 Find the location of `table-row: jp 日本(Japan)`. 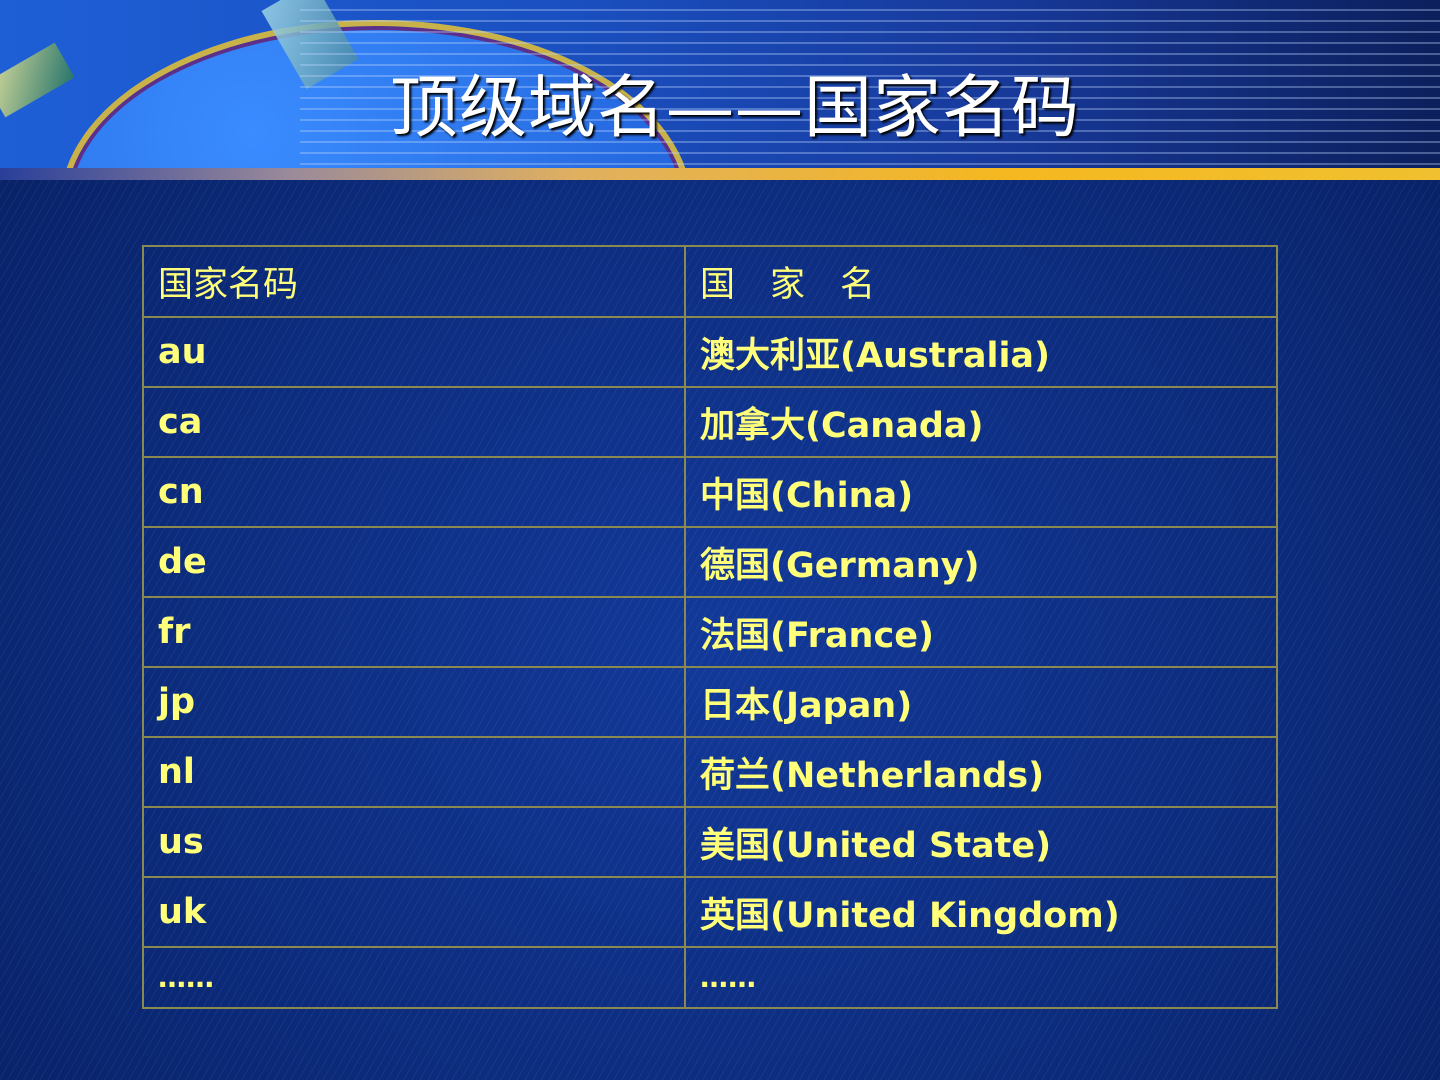

table-row: jp 日本(Japan) is located at coordinates (710, 702).